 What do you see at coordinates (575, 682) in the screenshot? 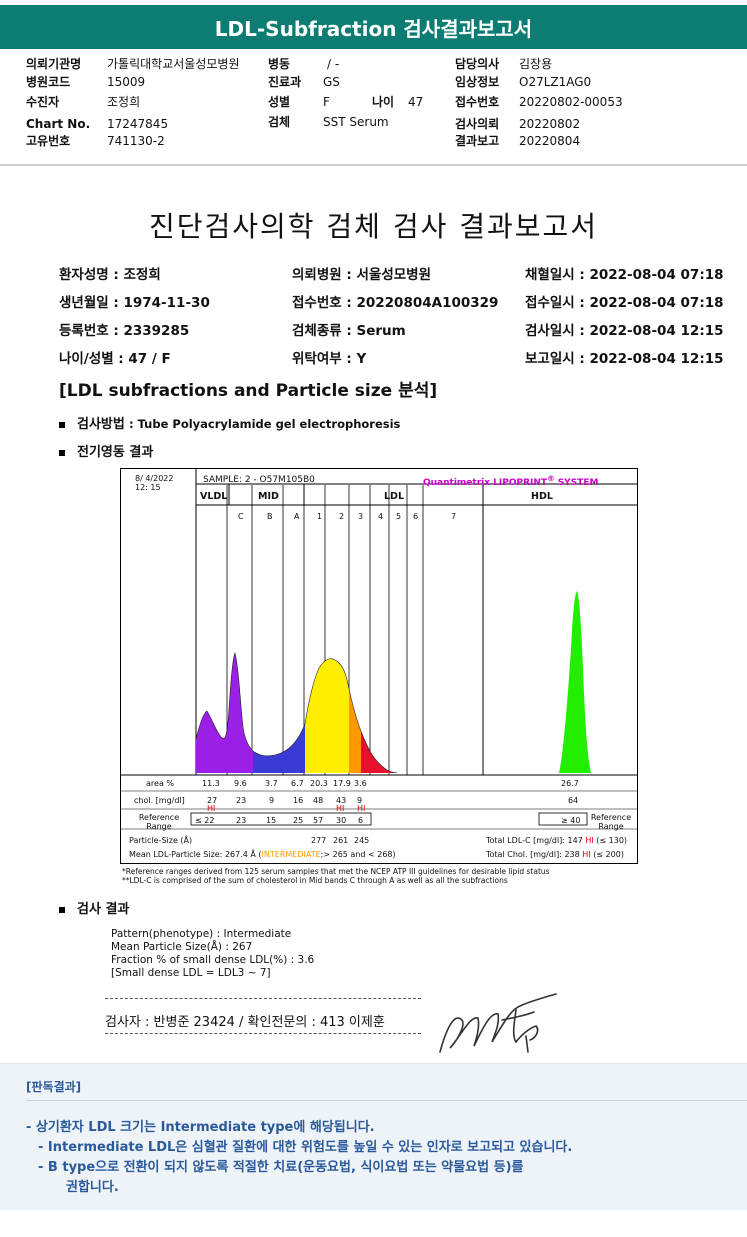
I see `hdl-area` at bounding box center [575, 682].